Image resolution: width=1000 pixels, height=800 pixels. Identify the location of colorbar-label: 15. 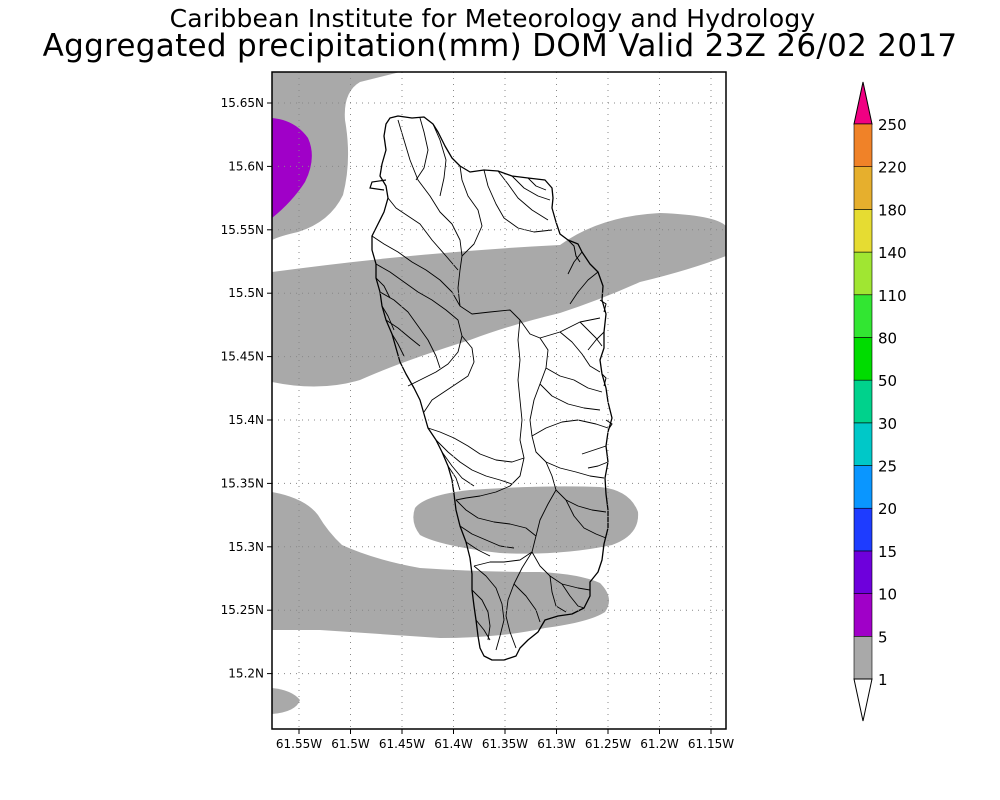
(887, 552).